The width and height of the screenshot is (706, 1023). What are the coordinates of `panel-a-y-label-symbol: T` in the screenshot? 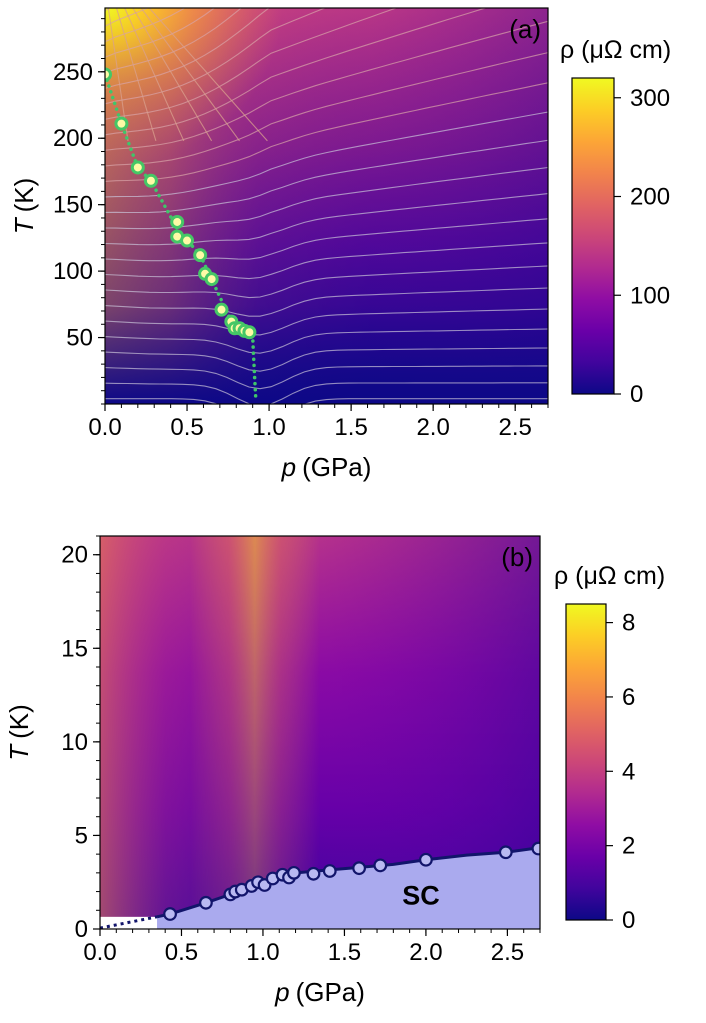 It's located at (24, 225).